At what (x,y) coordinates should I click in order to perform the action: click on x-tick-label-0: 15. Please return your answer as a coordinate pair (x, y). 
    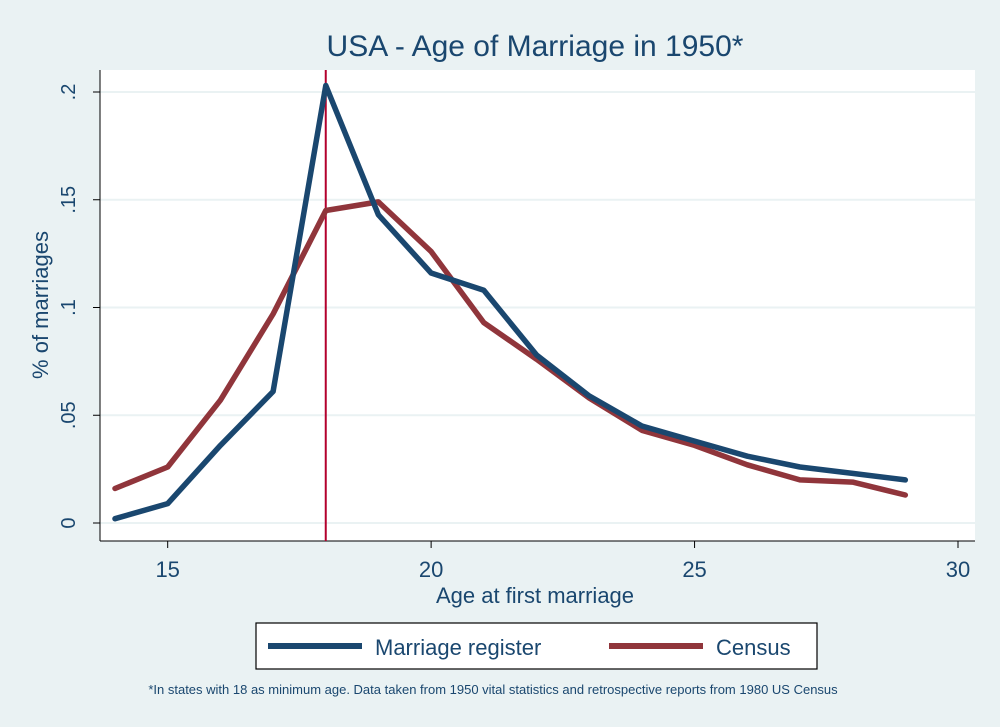
    Looking at the image, I should click on (167, 569).